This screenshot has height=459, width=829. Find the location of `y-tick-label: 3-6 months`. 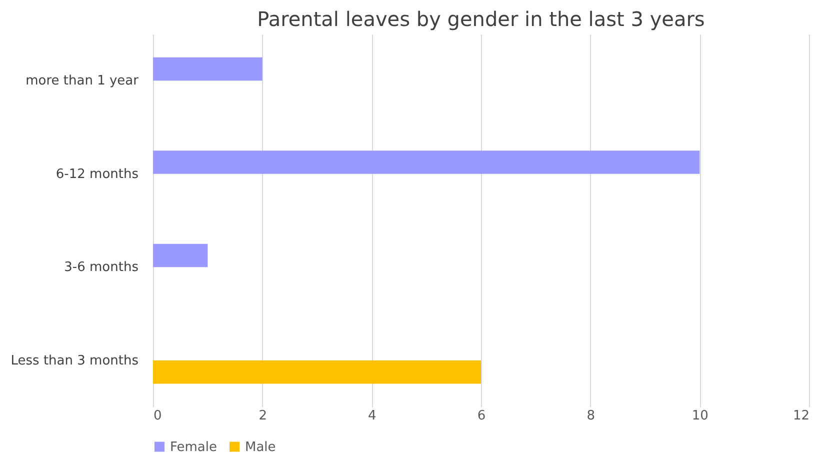

y-tick-label: 3-6 months is located at coordinates (101, 268).